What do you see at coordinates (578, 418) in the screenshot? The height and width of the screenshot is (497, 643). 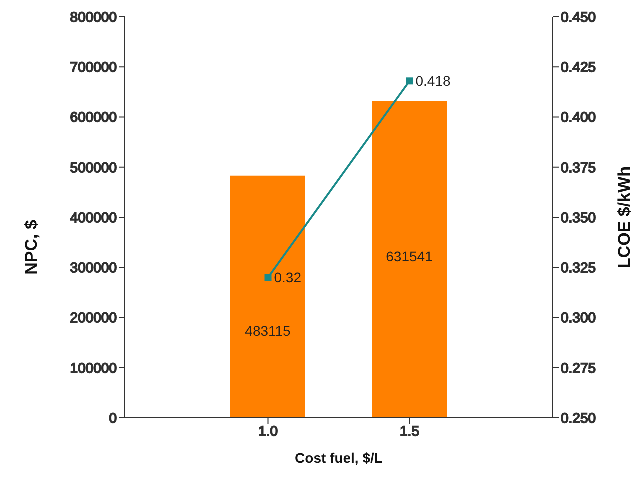 I see `y2-tick-label: 0.250` at bounding box center [578, 418].